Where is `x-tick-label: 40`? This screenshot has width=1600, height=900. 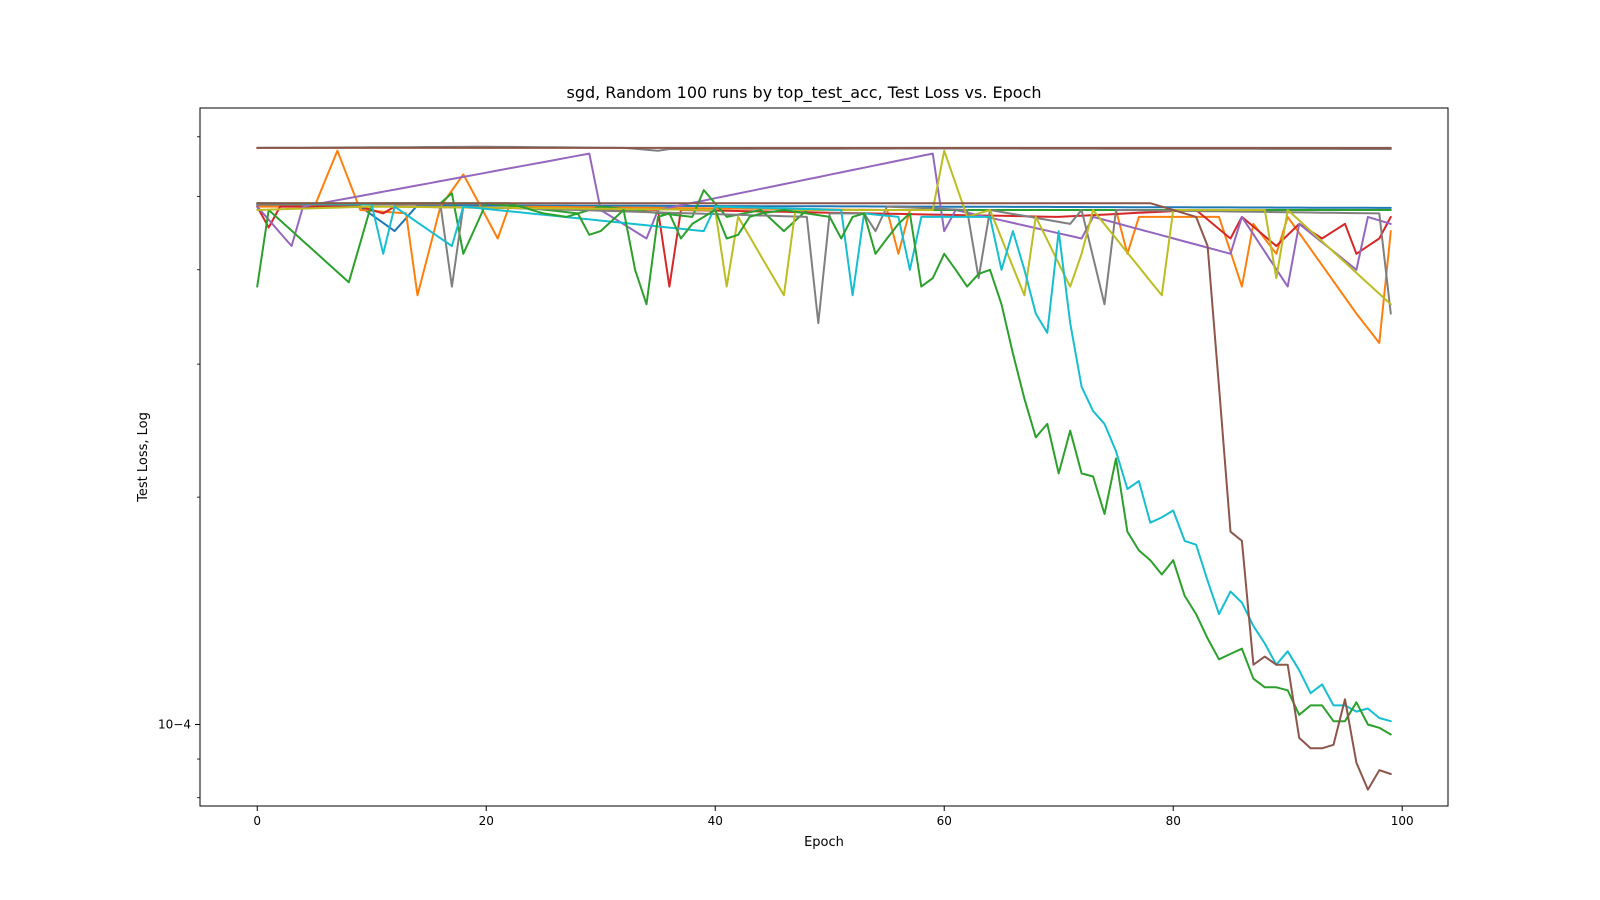
x-tick-label: 40 is located at coordinates (715, 821).